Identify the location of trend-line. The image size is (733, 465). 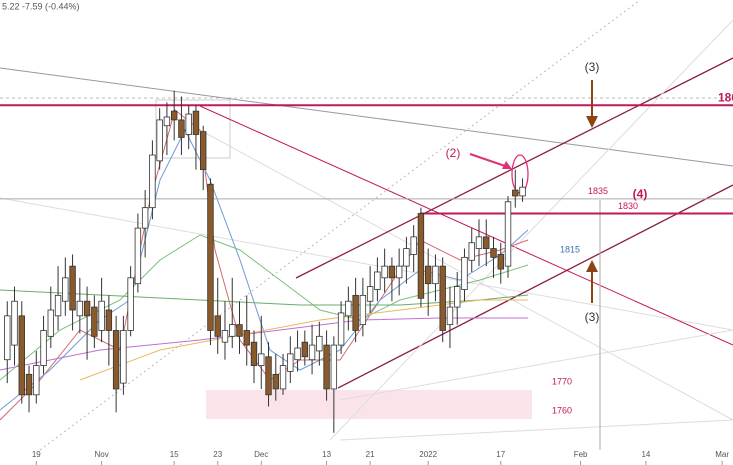
(536, 430).